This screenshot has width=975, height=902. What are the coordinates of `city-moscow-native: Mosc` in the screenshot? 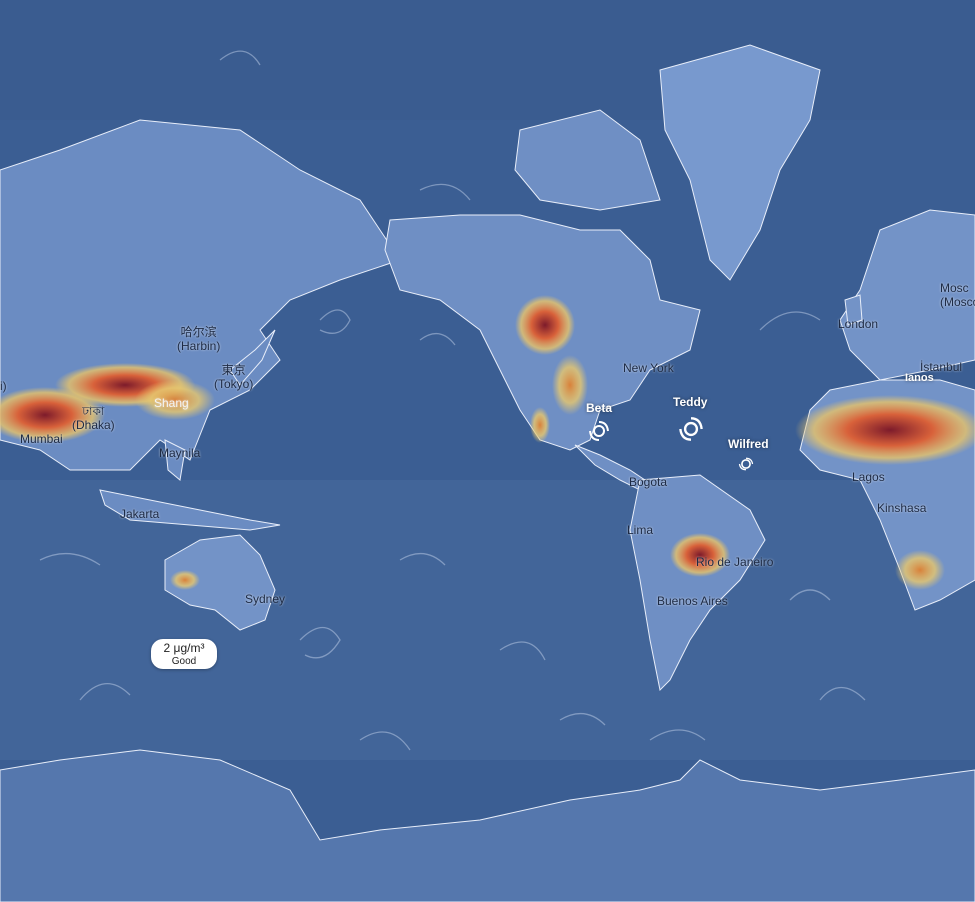 It's located at (954, 288).